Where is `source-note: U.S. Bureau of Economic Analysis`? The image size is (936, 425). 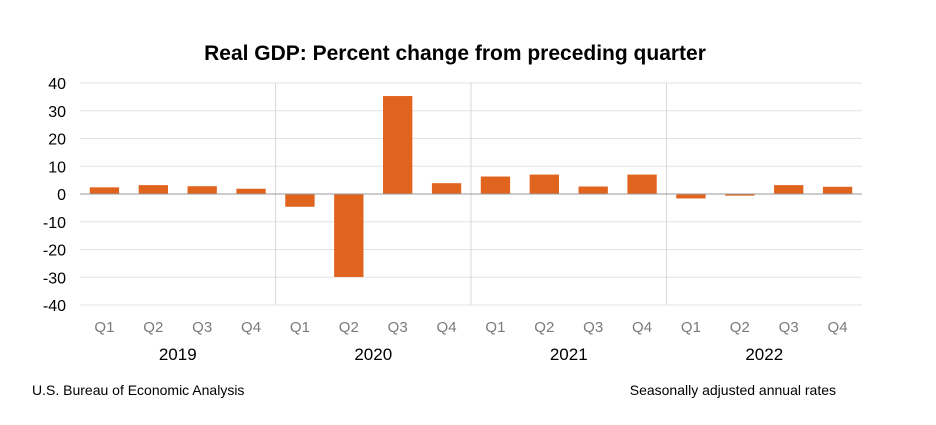
source-note: U.S. Bureau of Economic Analysis is located at coordinates (138, 390).